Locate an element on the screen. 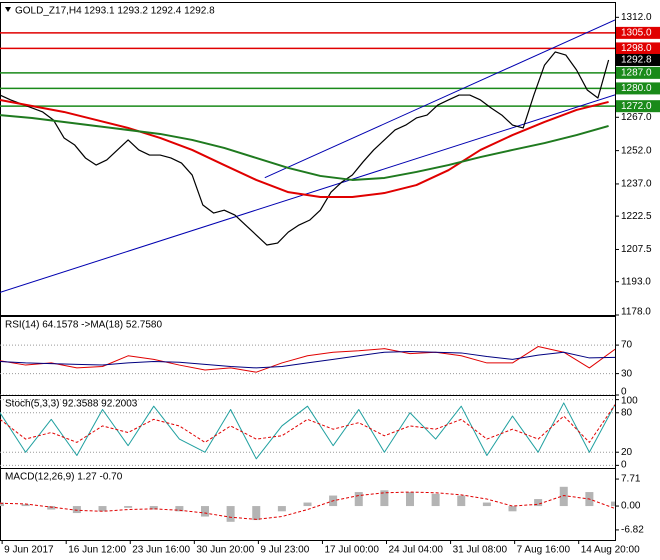 The height and width of the screenshot is (560, 660). level-tag-label: 1280.0 is located at coordinates (636, 88).